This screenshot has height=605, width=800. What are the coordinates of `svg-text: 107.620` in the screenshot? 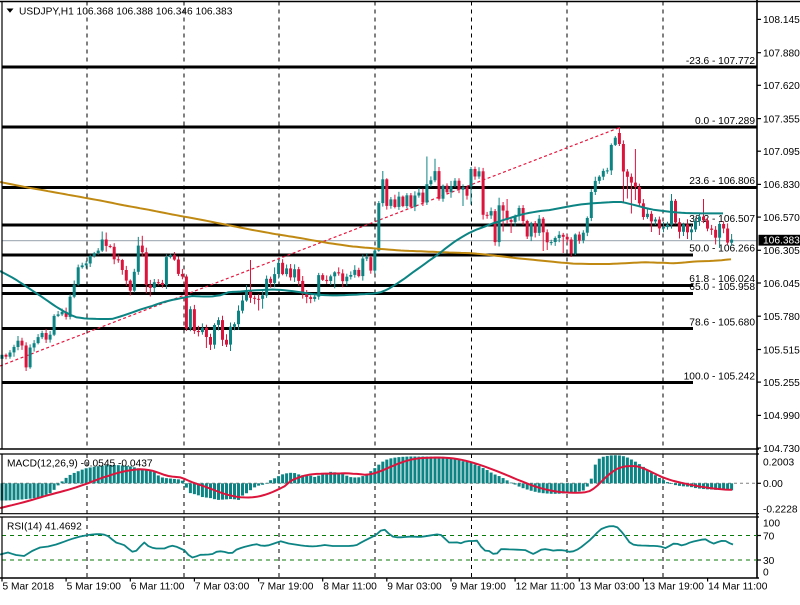 It's located at (781, 86).